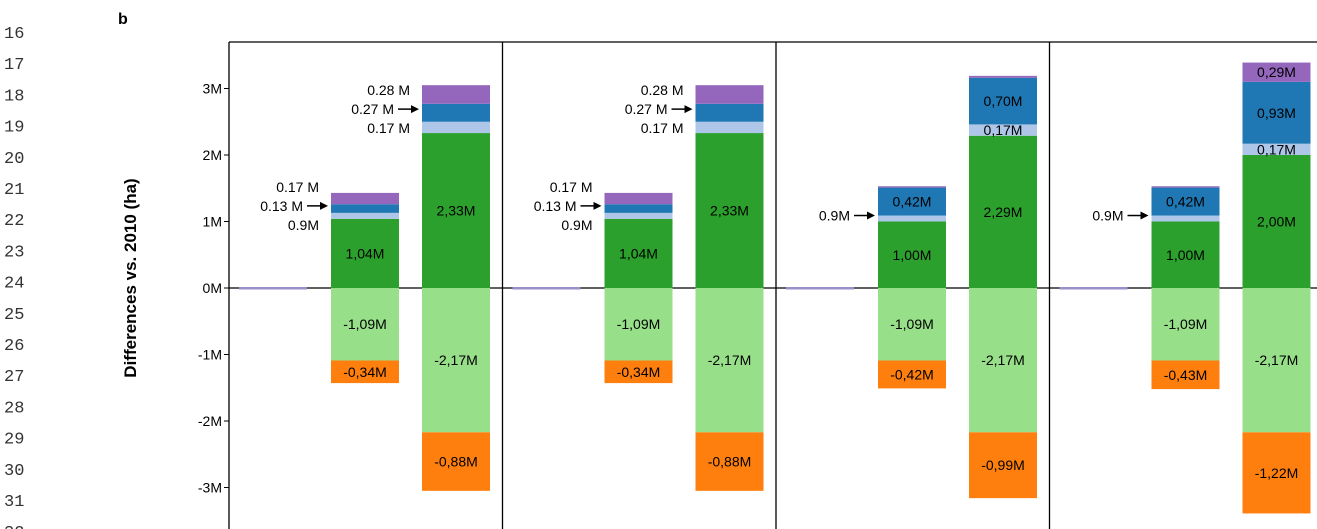 The width and height of the screenshot is (1317, 529). I want to click on data-label: 0,42M, so click(912, 202).